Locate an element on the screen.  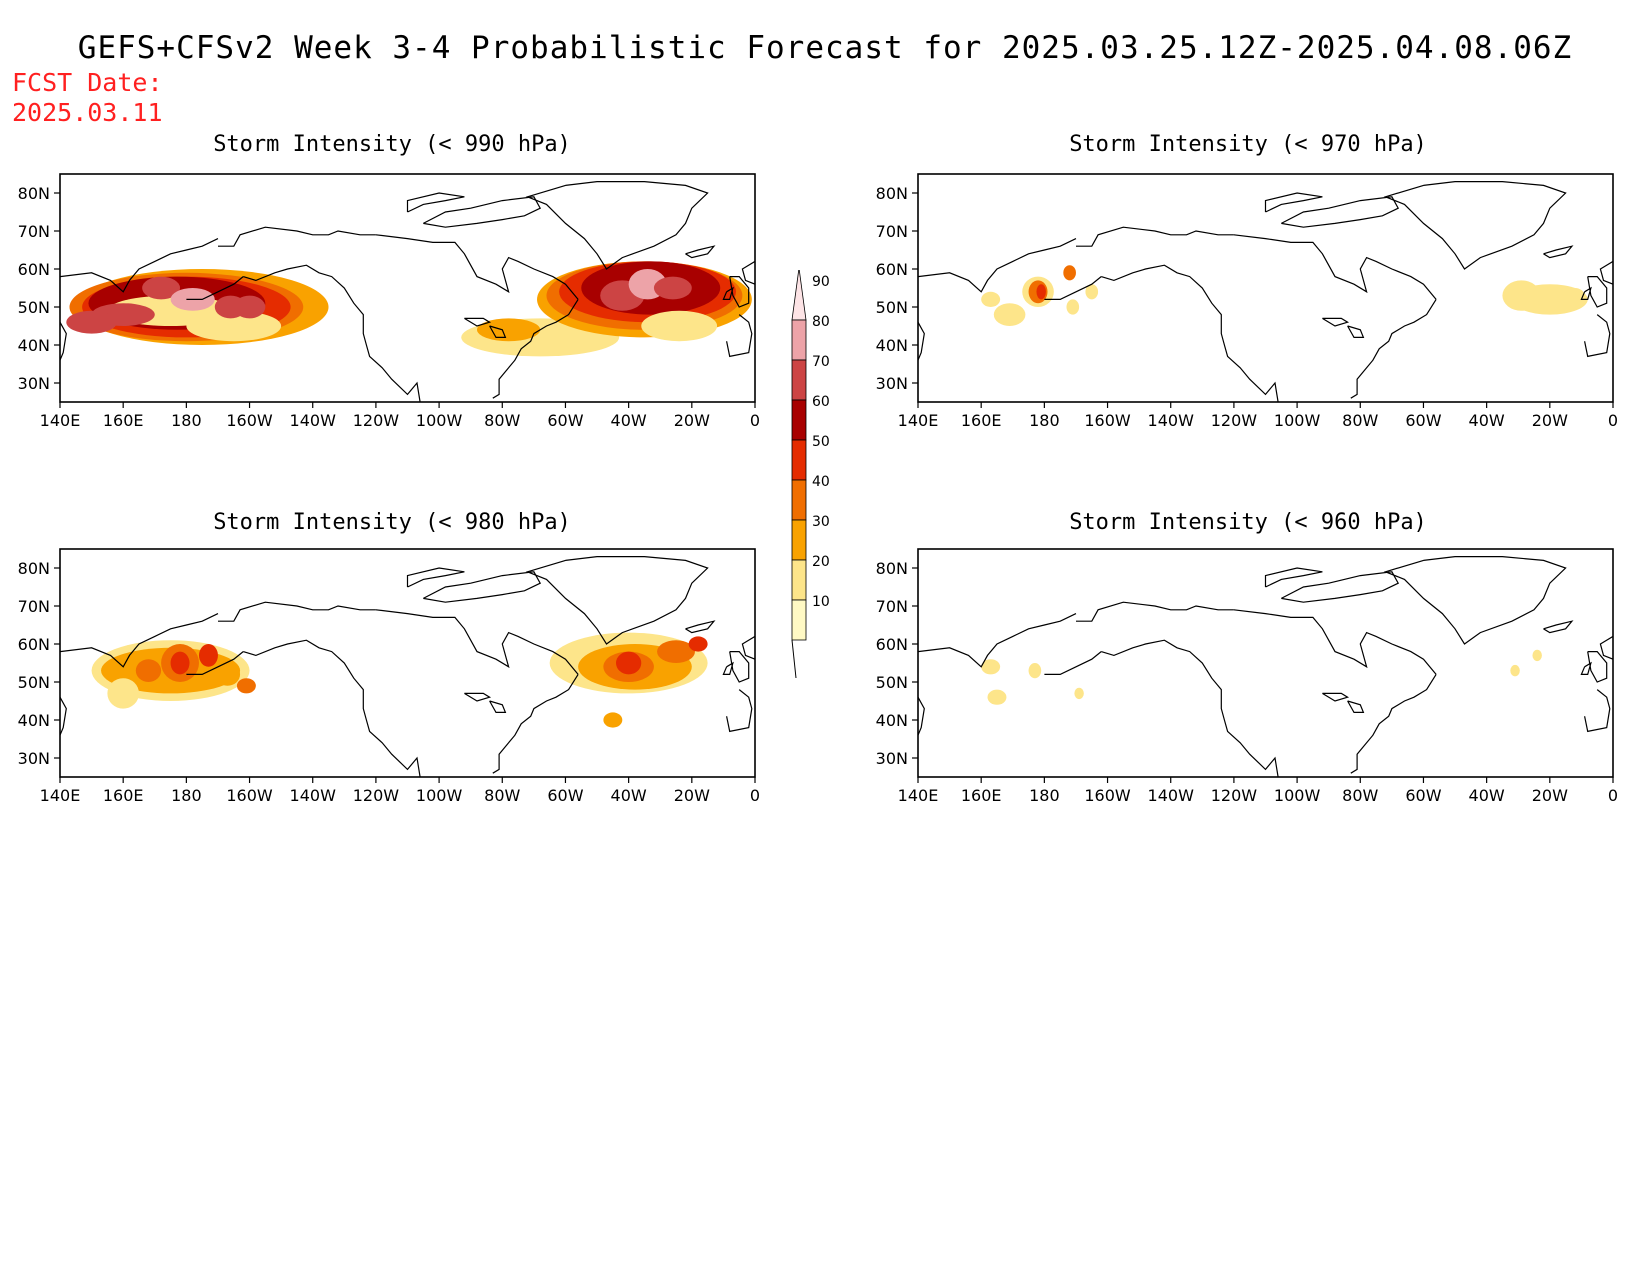
colorbar-label: 60 is located at coordinates (821, 402).